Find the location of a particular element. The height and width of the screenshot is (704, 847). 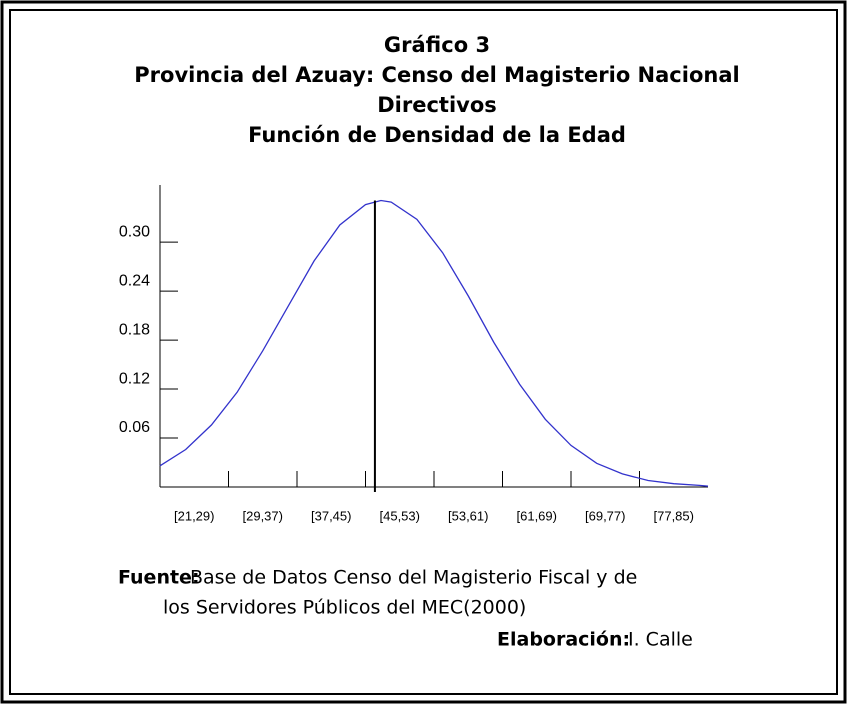

x-tick-label: [69,77) is located at coordinates (605, 515).